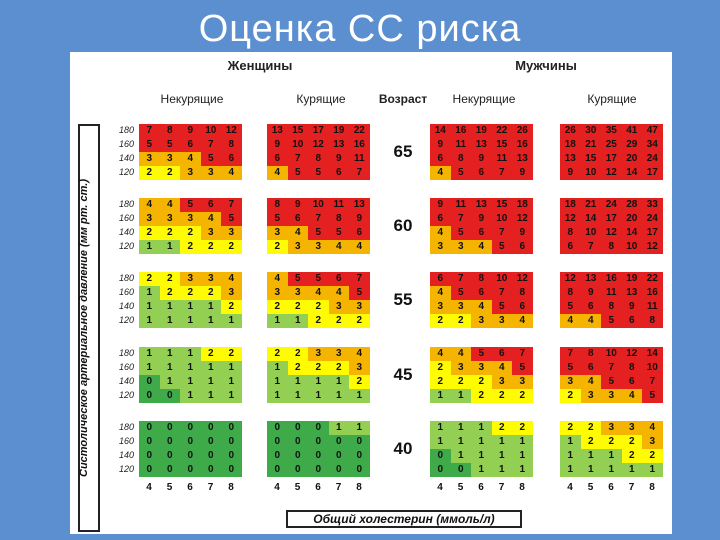  What do you see at coordinates (570, 145) in the screenshot?
I see `risk-cell: 18` at bounding box center [570, 145].